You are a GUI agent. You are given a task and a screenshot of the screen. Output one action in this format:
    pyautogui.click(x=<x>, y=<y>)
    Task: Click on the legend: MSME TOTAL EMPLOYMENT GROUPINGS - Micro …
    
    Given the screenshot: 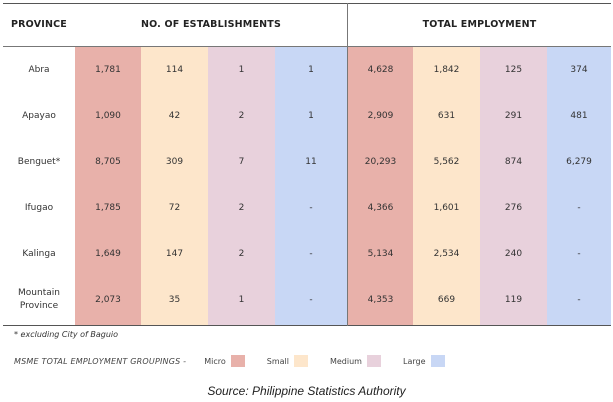 What is the action you would take?
    pyautogui.click(x=240, y=361)
    